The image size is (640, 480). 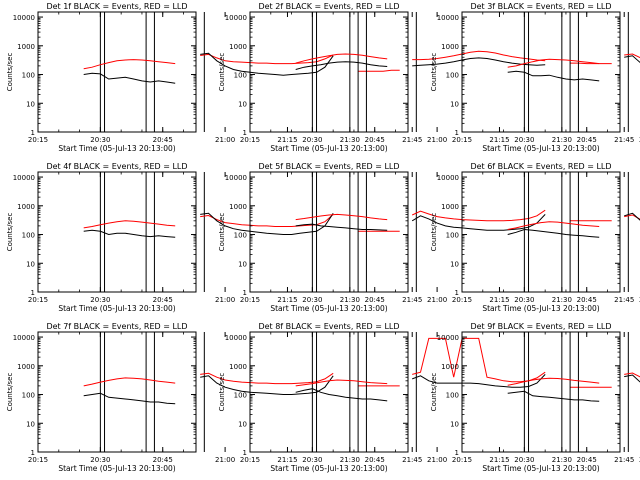 I want to click on panel-title: Det 2f BLACK = Events, RED = LLD, so click(x=328, y=6).